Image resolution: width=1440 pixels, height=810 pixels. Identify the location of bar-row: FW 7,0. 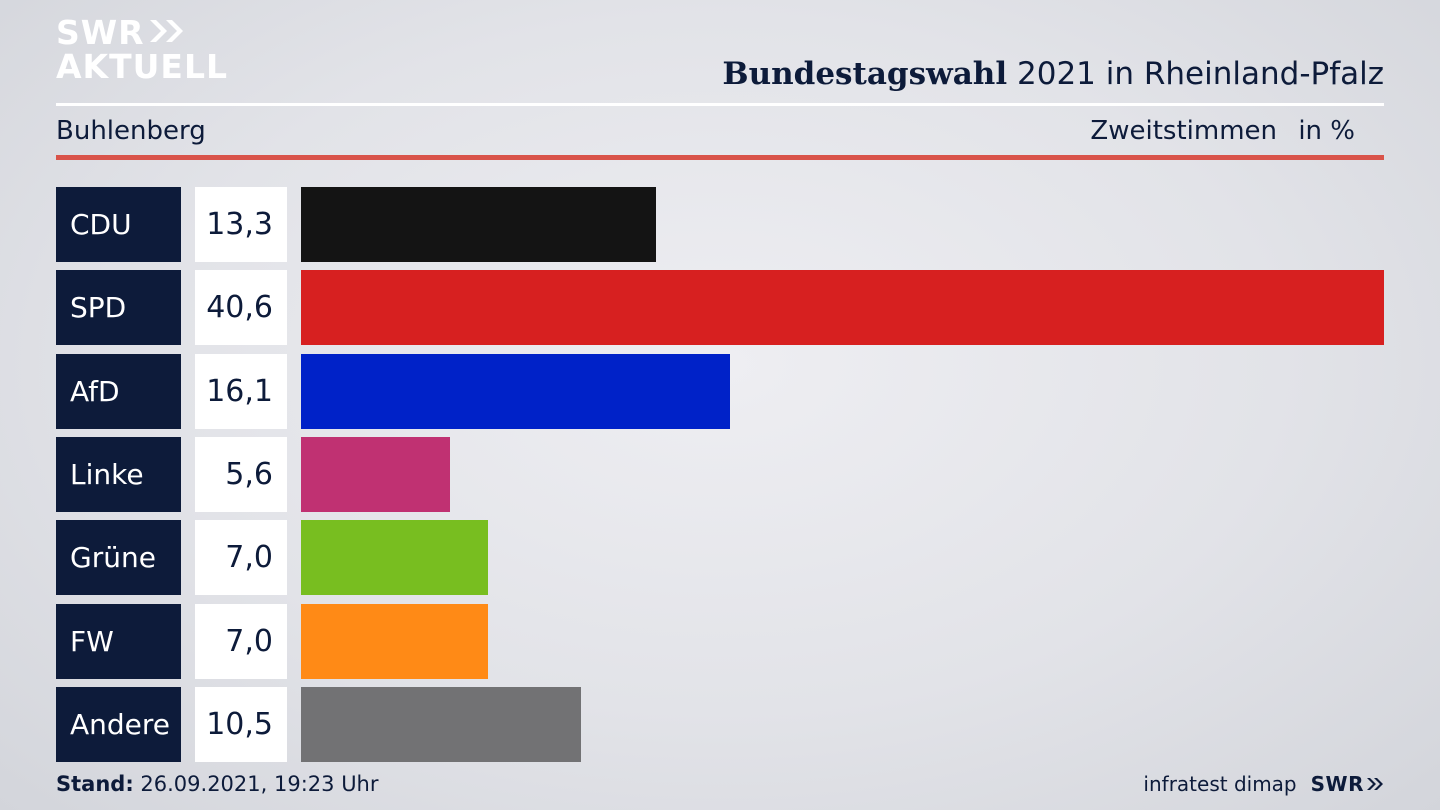
(720, 641).